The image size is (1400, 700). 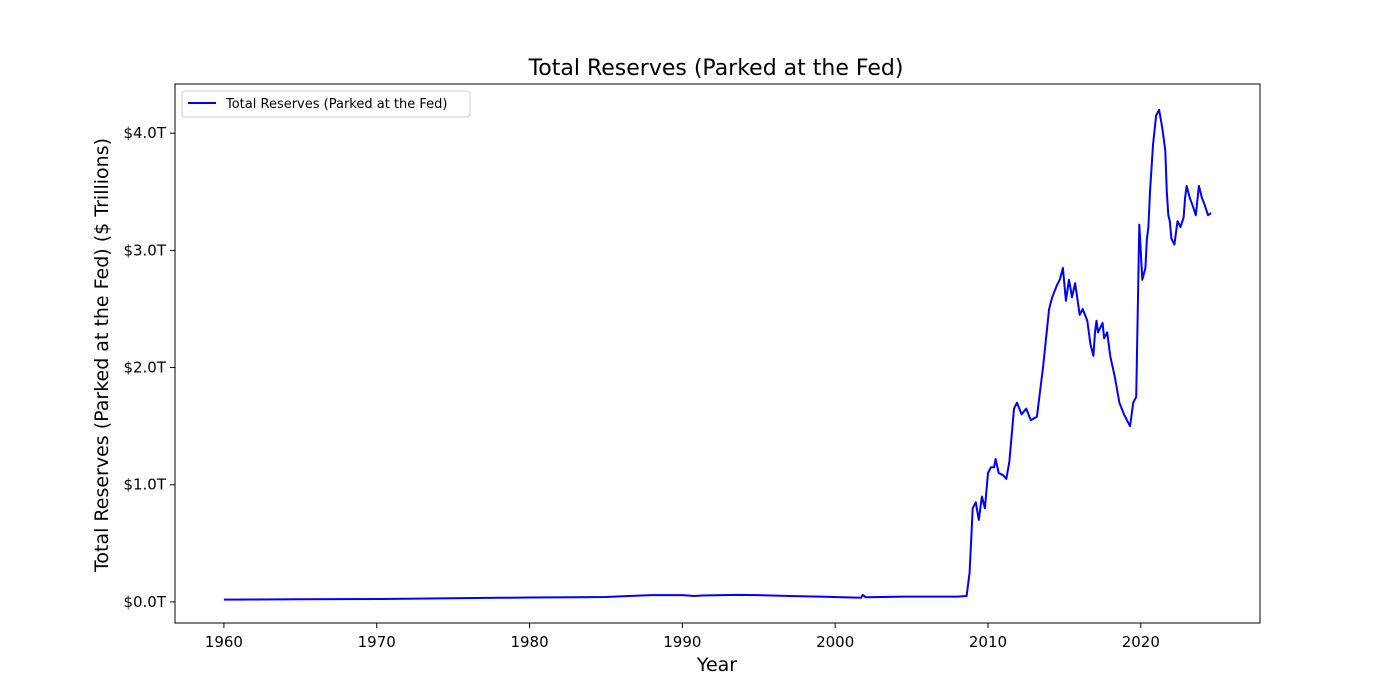 I want to click on x-tick-label: 1990, so click(x=682, y=642).